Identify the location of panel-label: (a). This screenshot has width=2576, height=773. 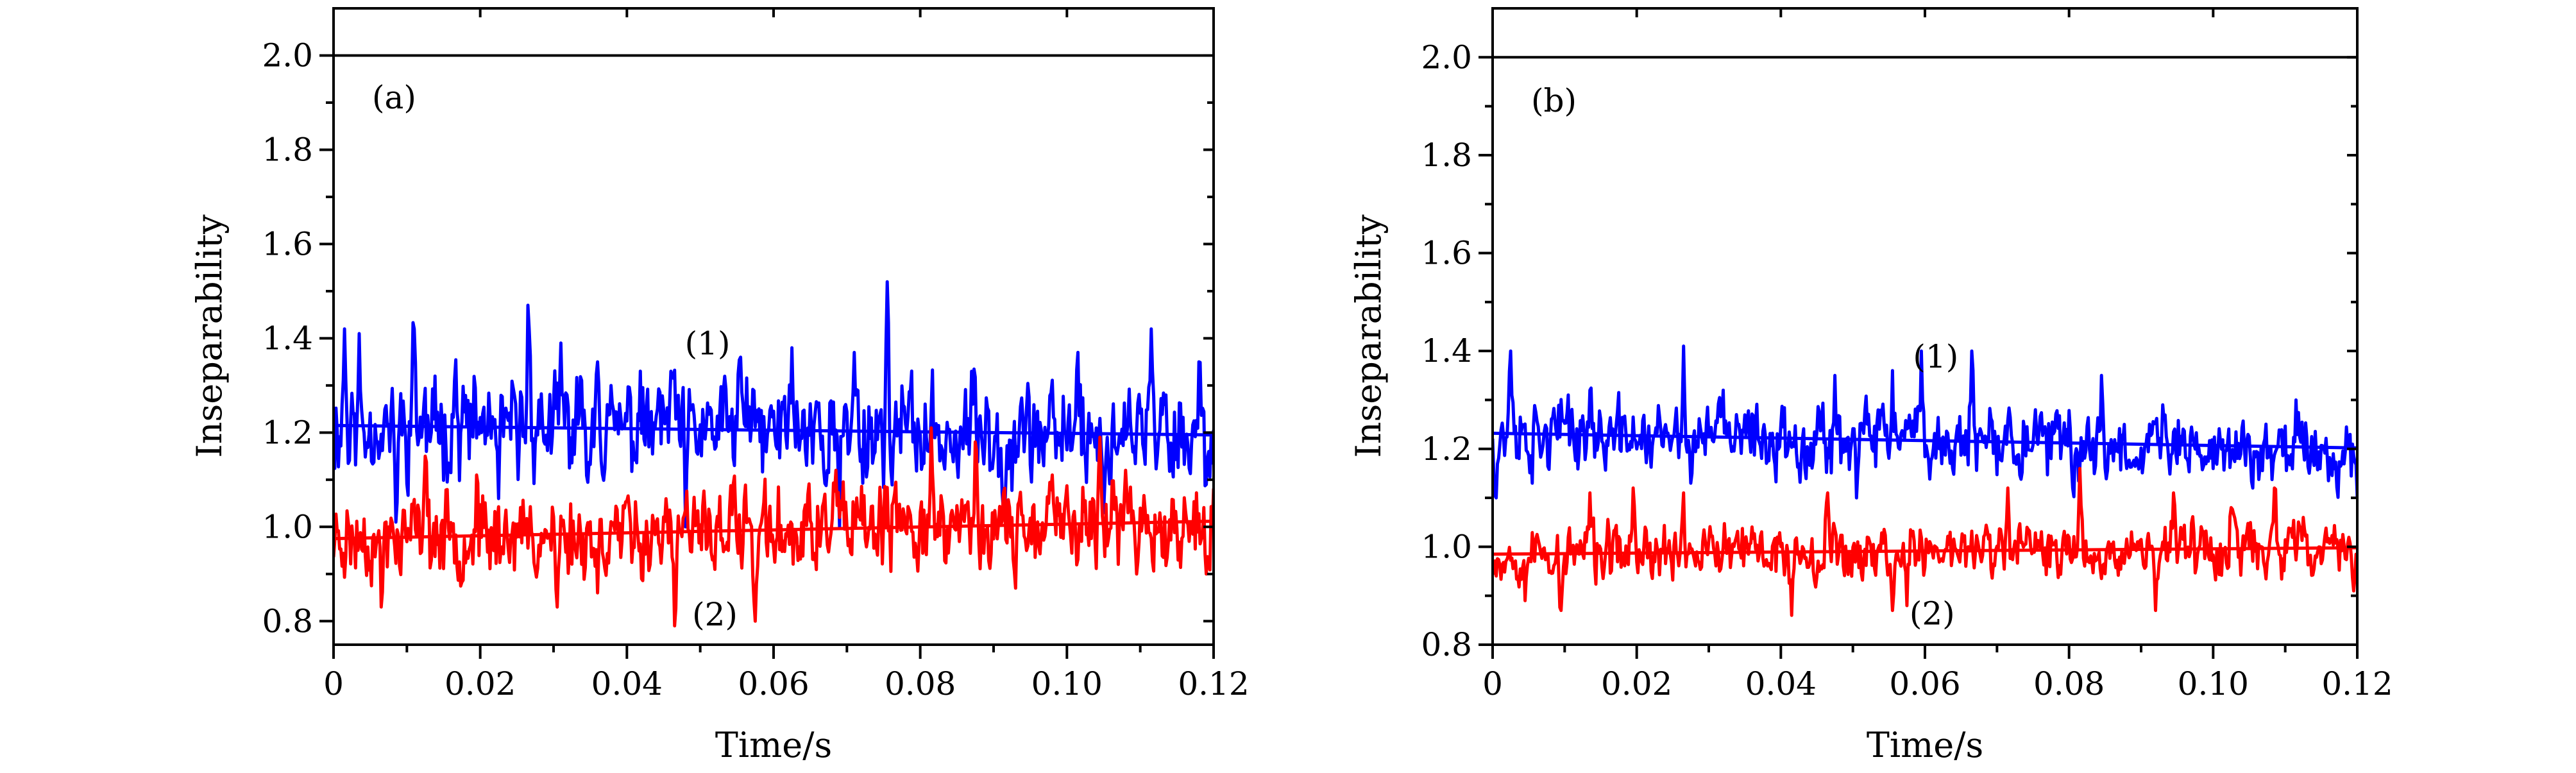
(394, 97).